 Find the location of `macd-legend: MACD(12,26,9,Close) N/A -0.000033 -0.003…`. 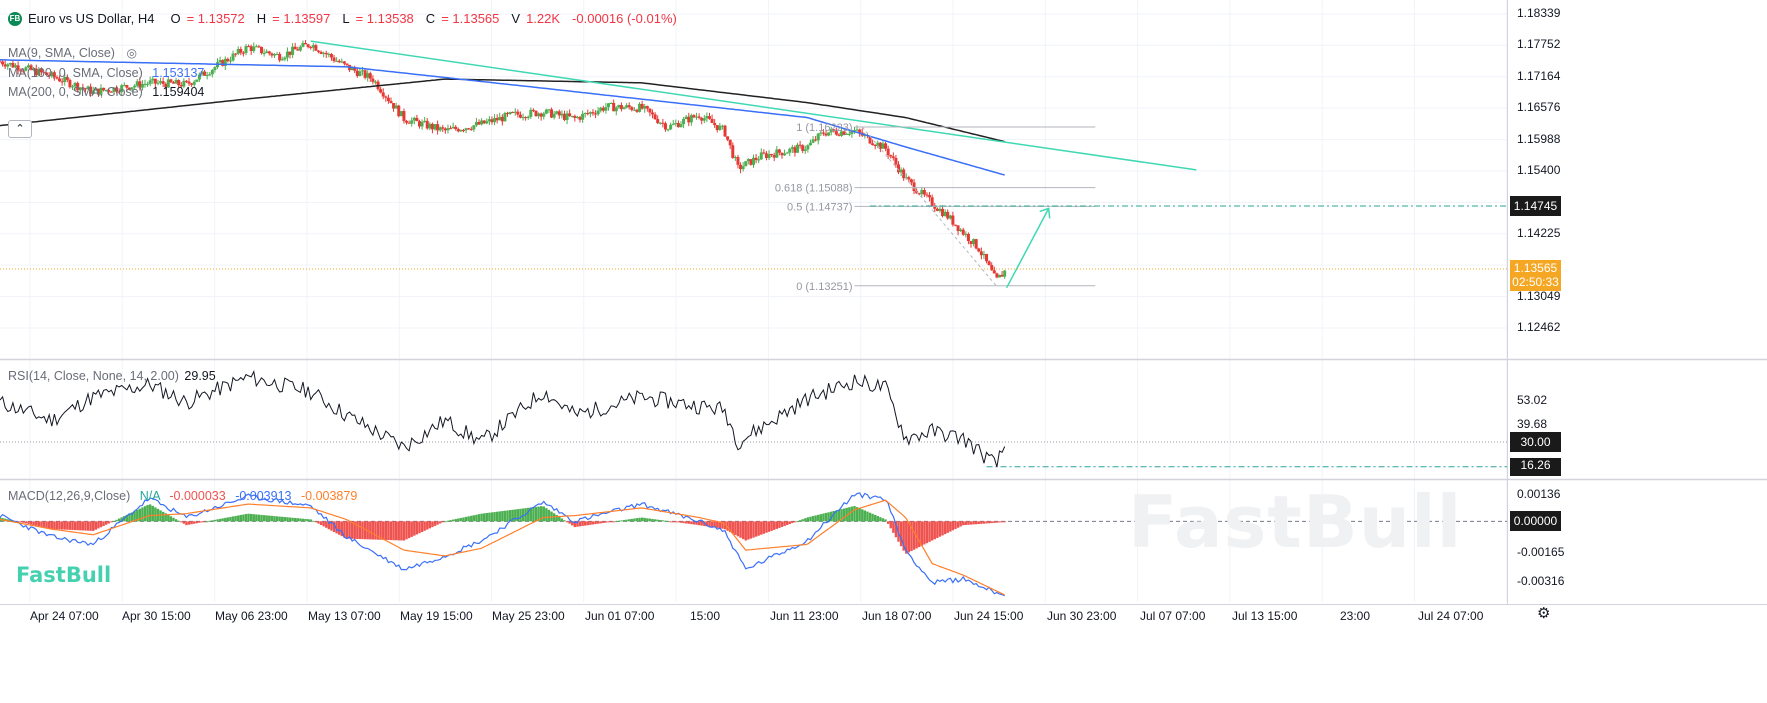

macd-legend: MACD(12,26,9,Close) N/A -0.000033 -0.003… is located at coordinates (182, 496).